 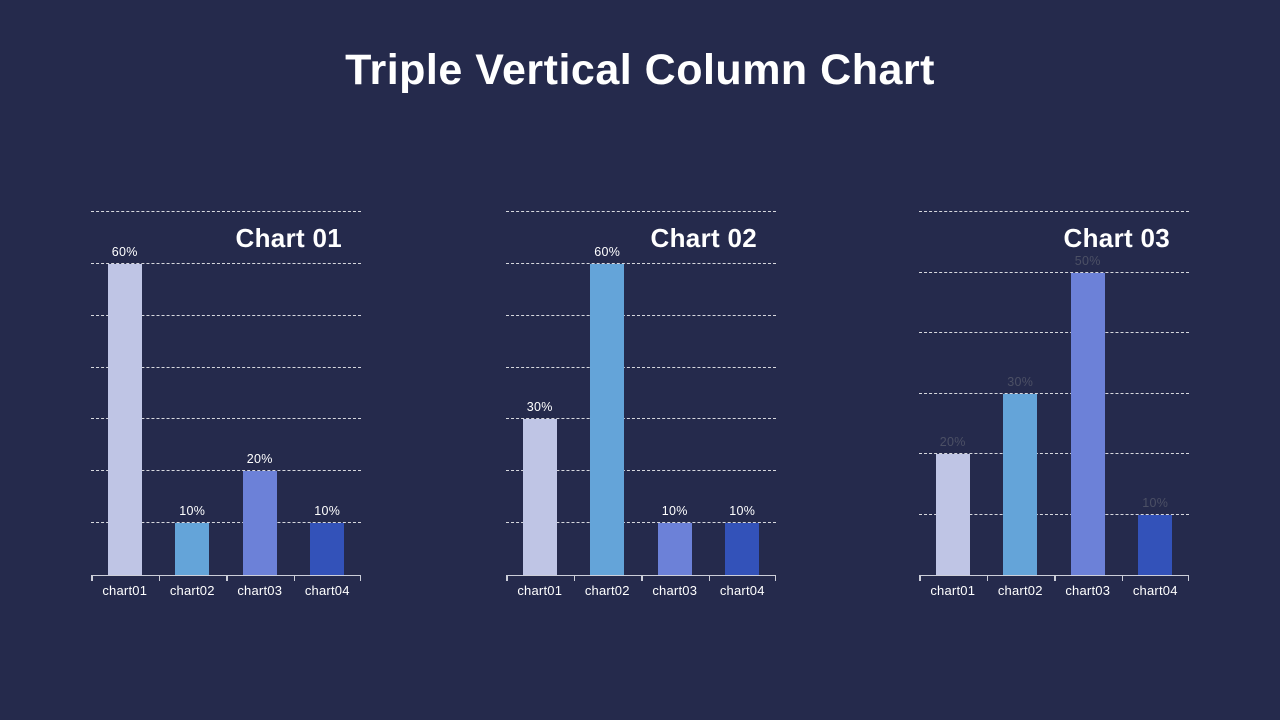 What do you see at coordinates (192, 511) in the screenshot?
I see `bar-value-label-chart02: 10%` at bounding box center [192, 511].